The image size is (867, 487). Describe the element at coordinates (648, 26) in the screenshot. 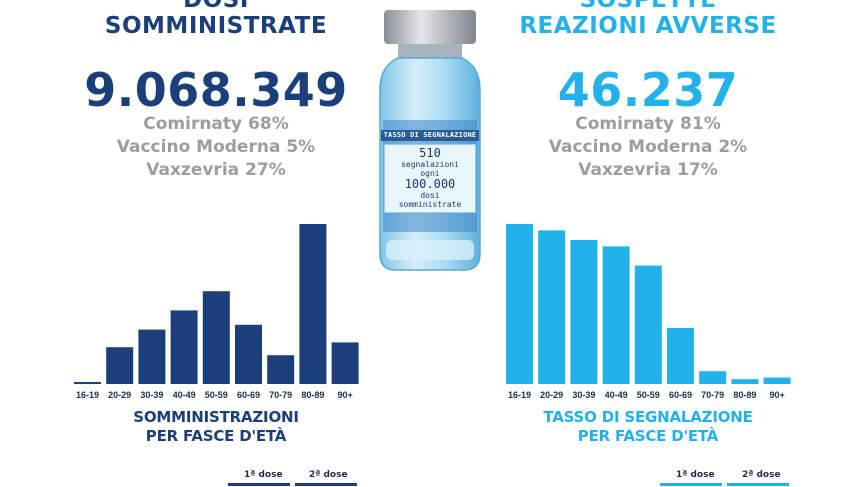

I see `right-heading-main: REAZIONI AVVERSE` at that location.